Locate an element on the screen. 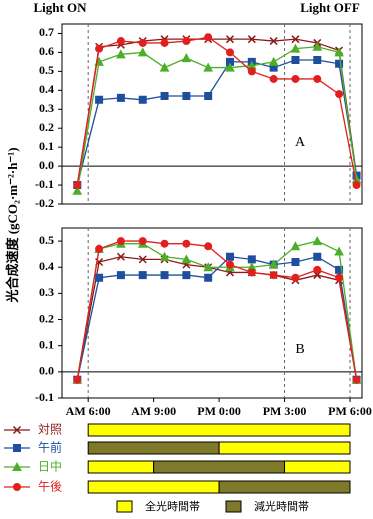  legend-label: 午前 is located at coordinates (50, 447).